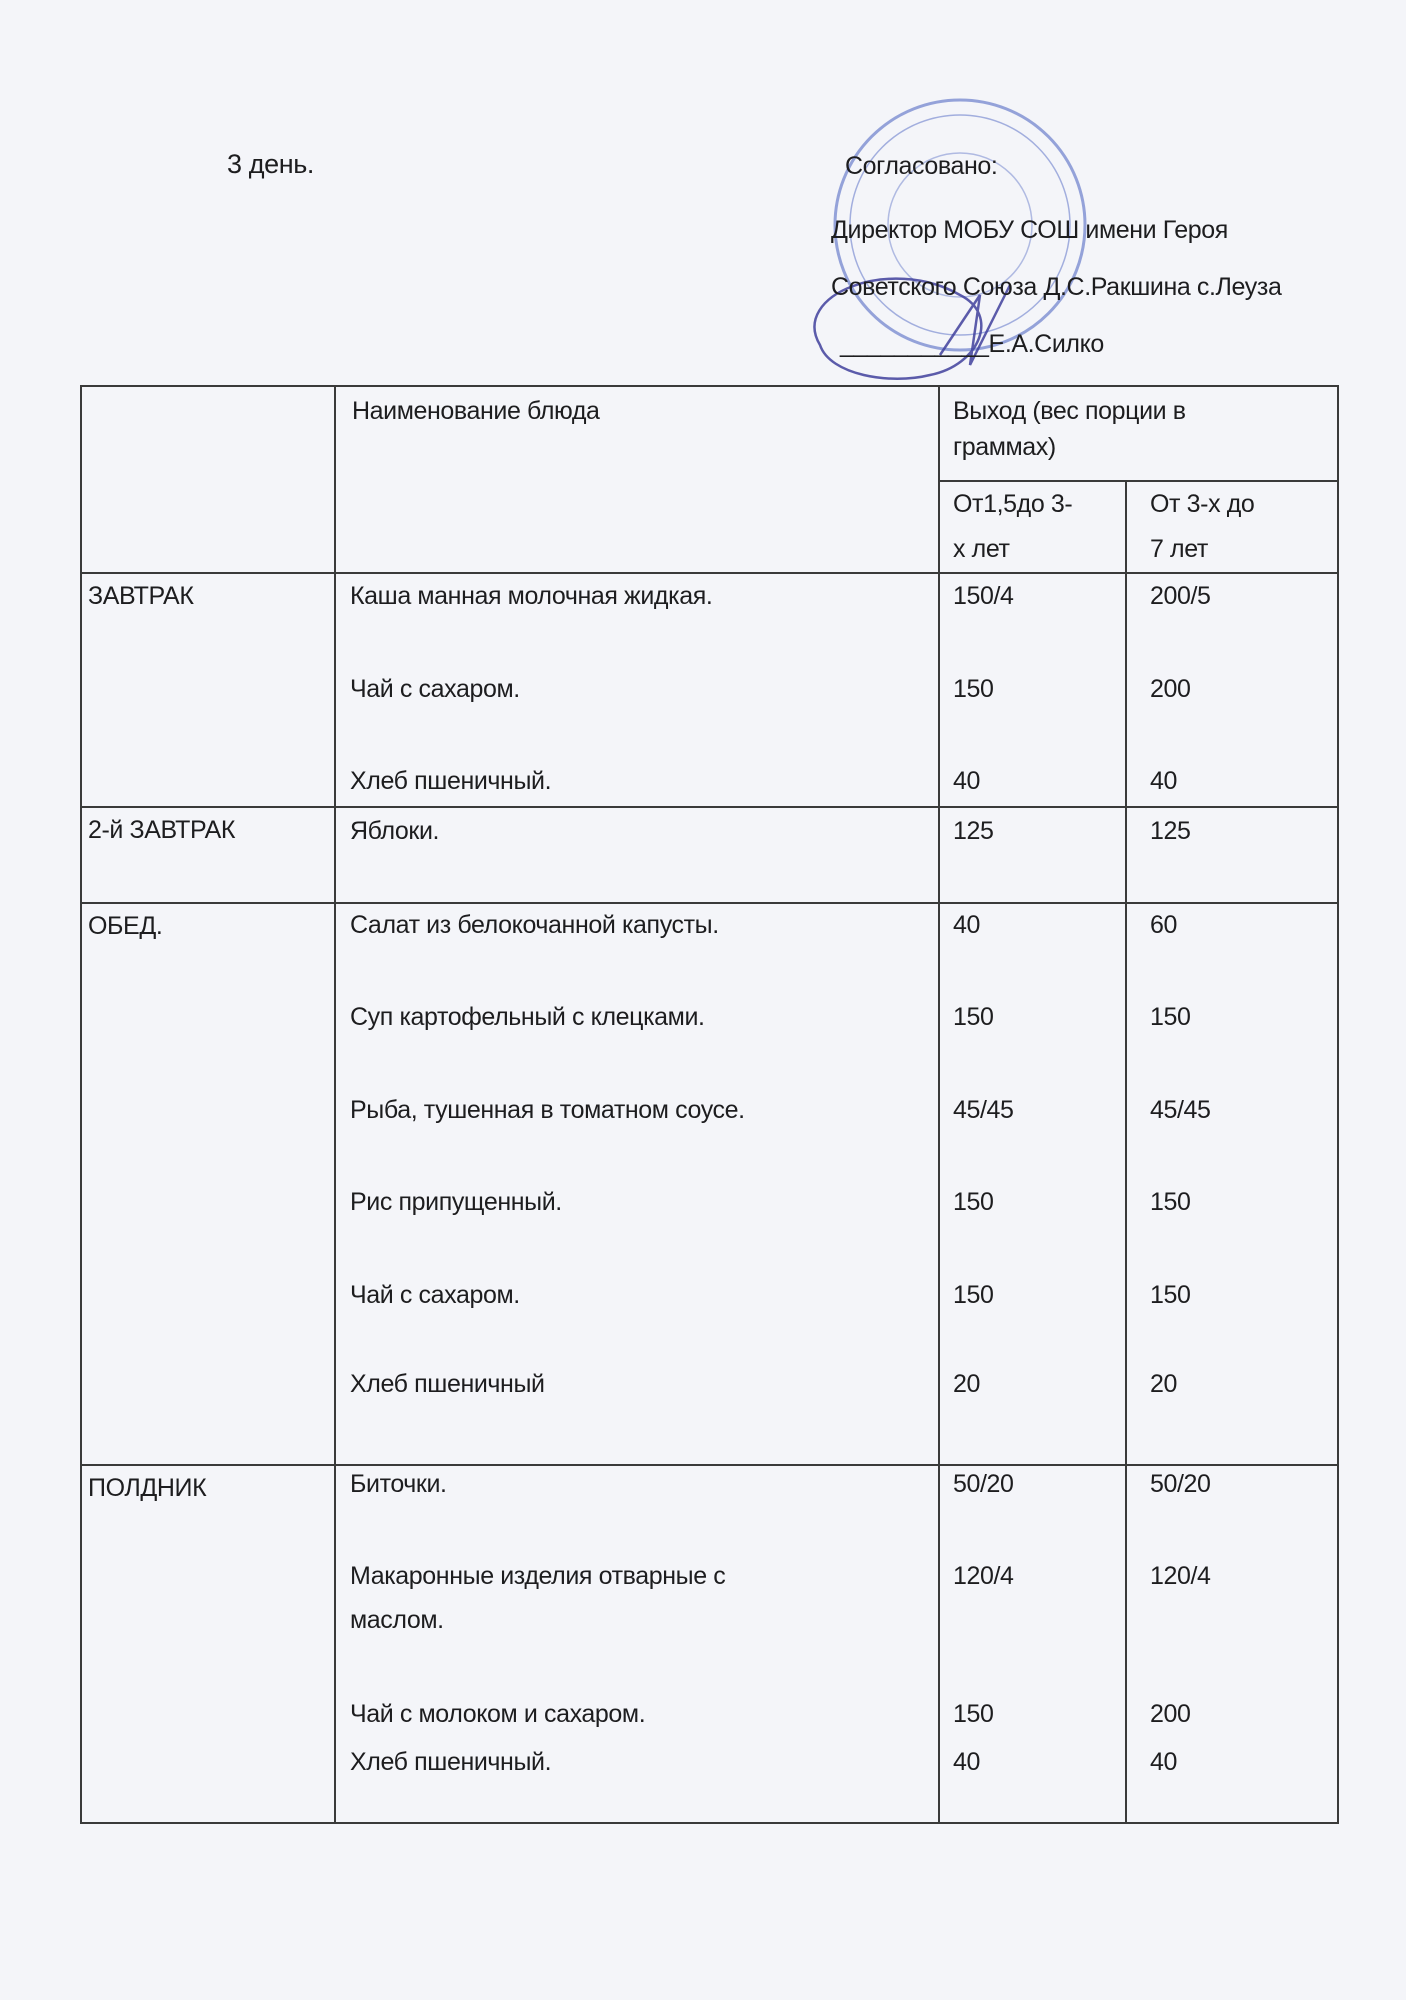 Image resolution: width=1406 pixels, height=2000 pixels. What do you see at coordinates (456, 1202) in the screenshot?
I see `dish-name: Рис припущенный.` at bounding box center [456, 1202].